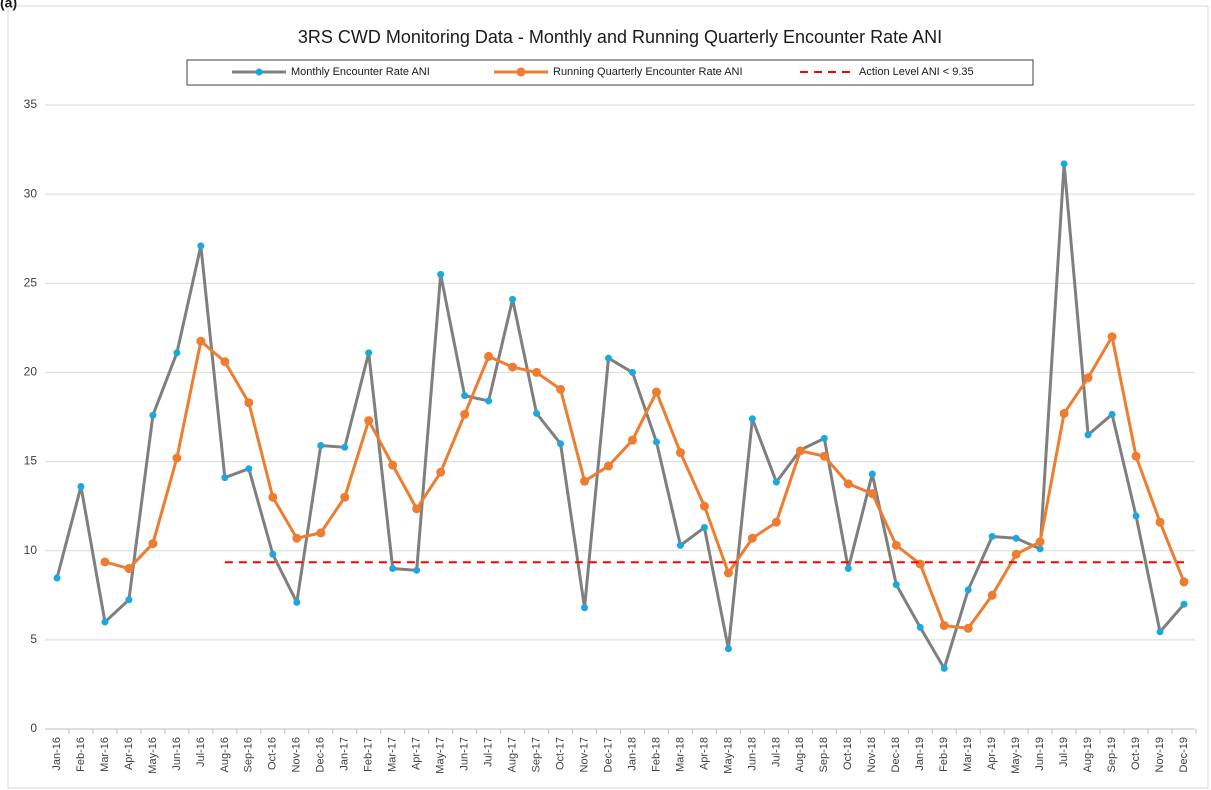 The image size is (1211, 790). Describe the element at coordinates (369, 754) in the screenshot. I see `x-tick-label: Feb-17` at that location.